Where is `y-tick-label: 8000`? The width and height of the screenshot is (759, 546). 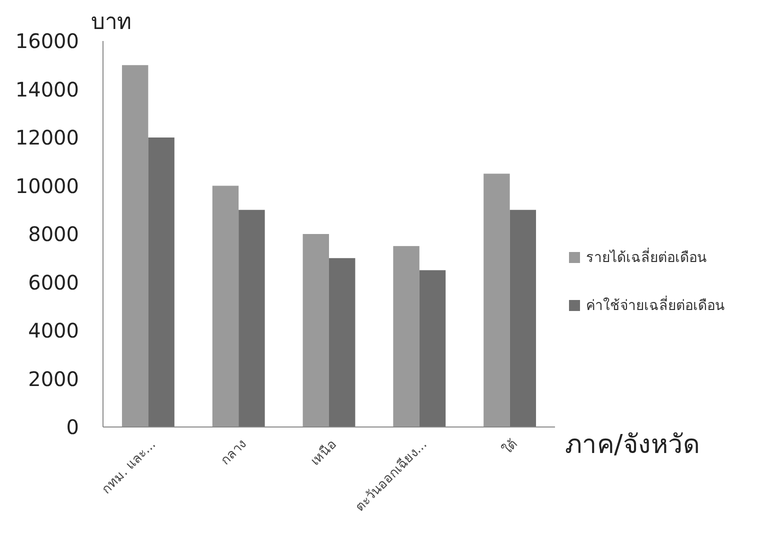 y-tick-label: 8000 is located at coordinates (53, 234).